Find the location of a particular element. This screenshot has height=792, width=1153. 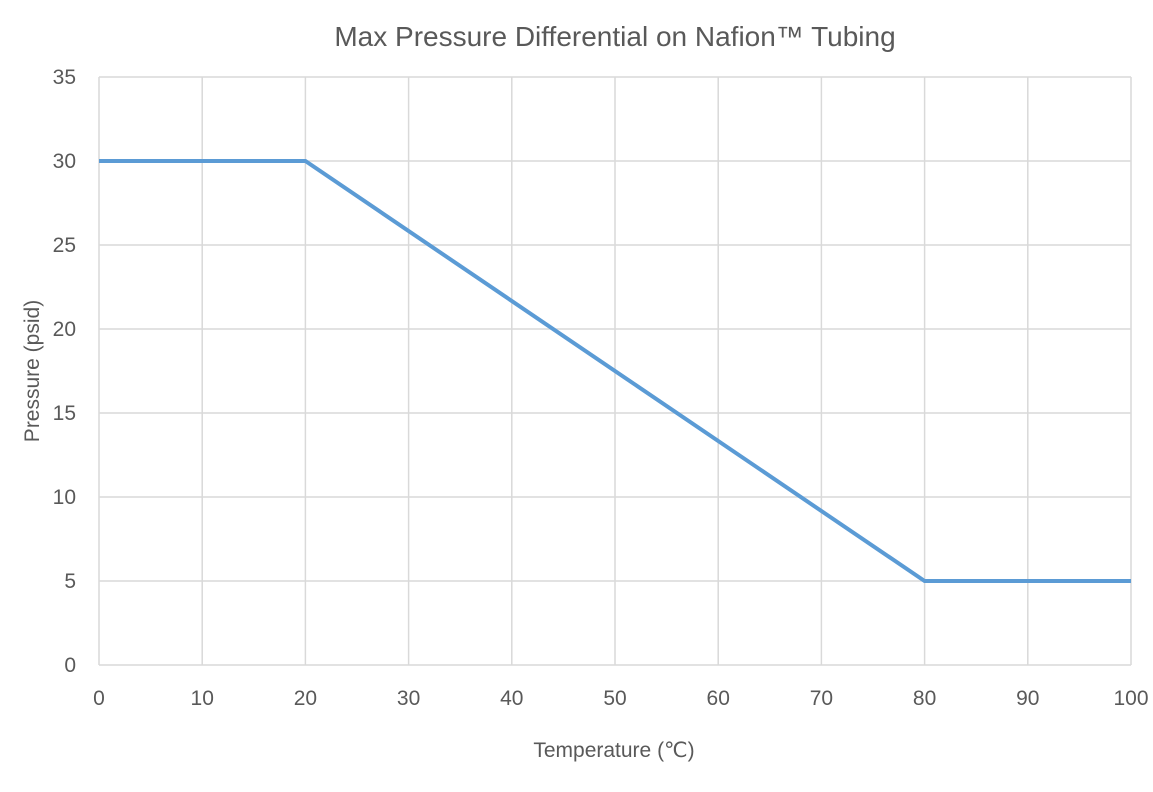

x-tick-label: 30 is located at coordinates (408, 698).